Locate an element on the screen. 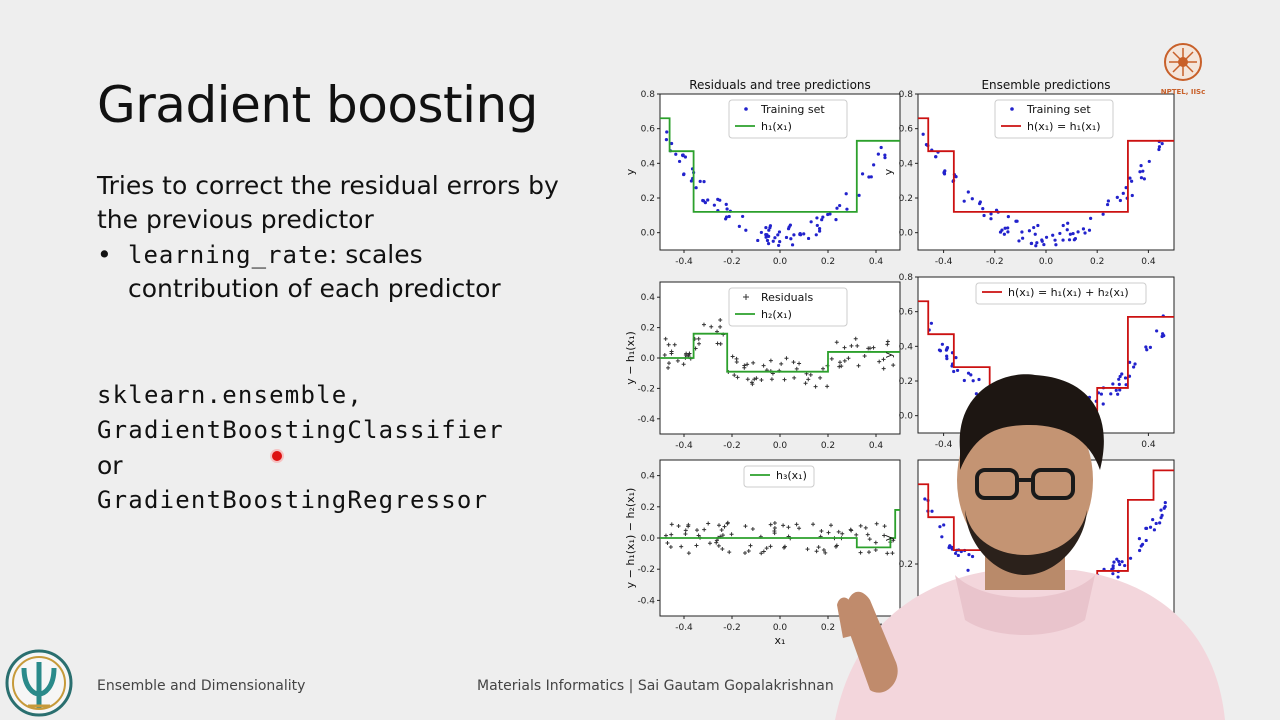 The height and width of the screenshot is (720, 1280). x-tick-label: 0.4 is located at coordinates (1148, 262).